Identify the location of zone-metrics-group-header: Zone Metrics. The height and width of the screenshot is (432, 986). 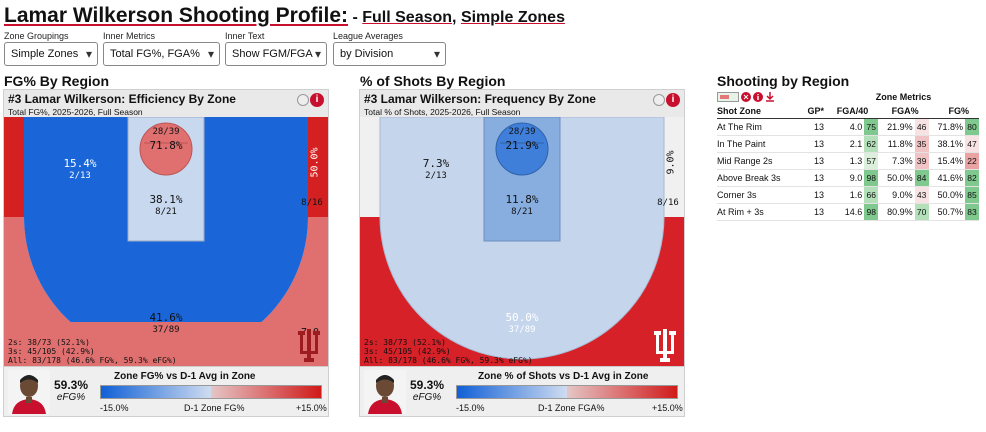
(903, 97).